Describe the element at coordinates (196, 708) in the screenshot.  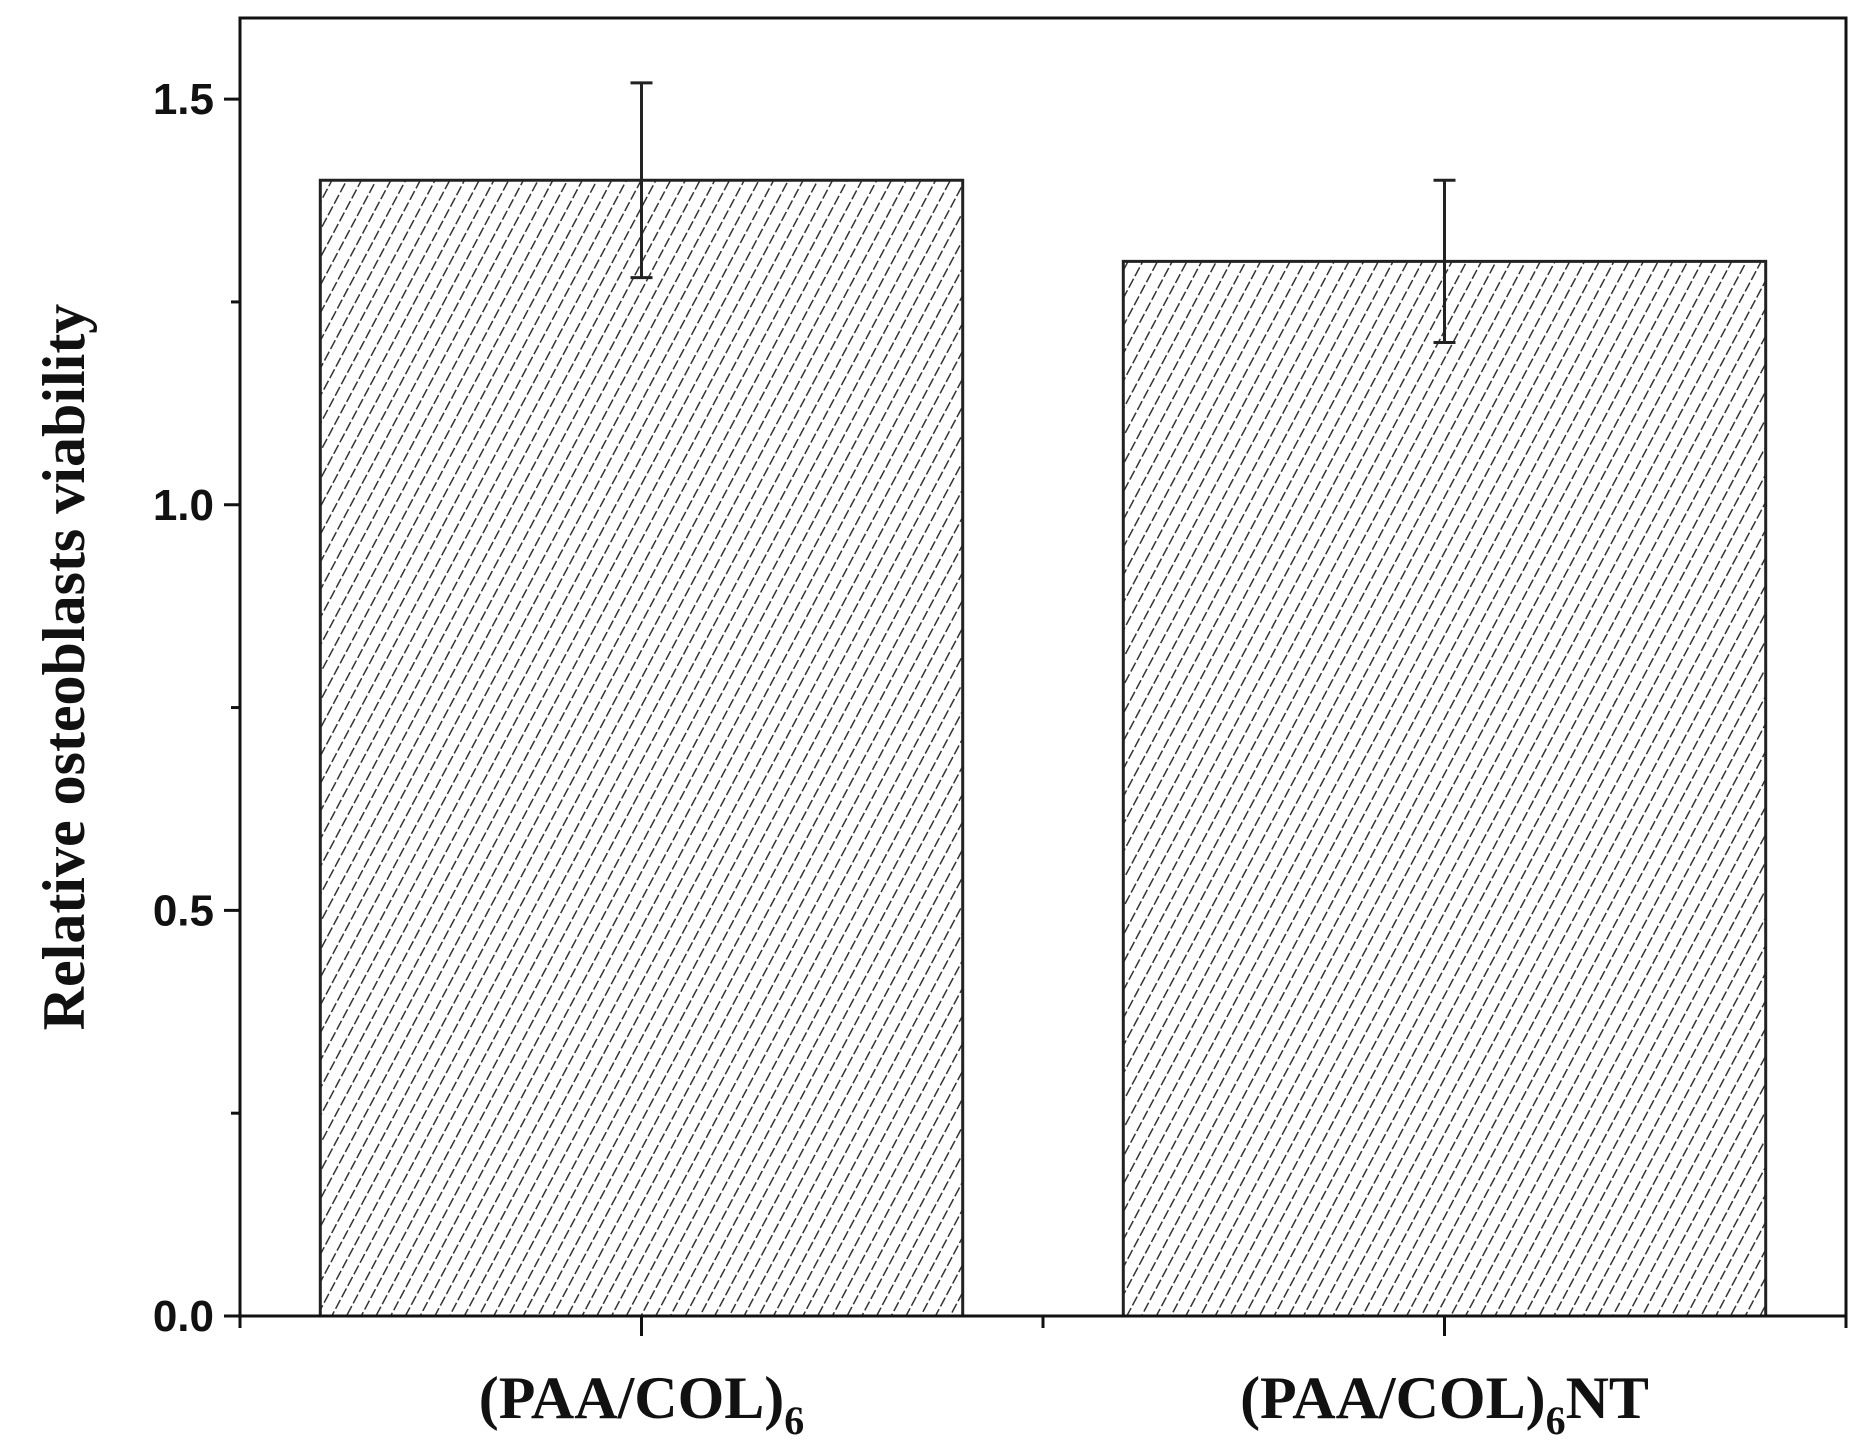
I see `y-axis-ticks: 0.0 0.5 1.0 1.5` at that location.